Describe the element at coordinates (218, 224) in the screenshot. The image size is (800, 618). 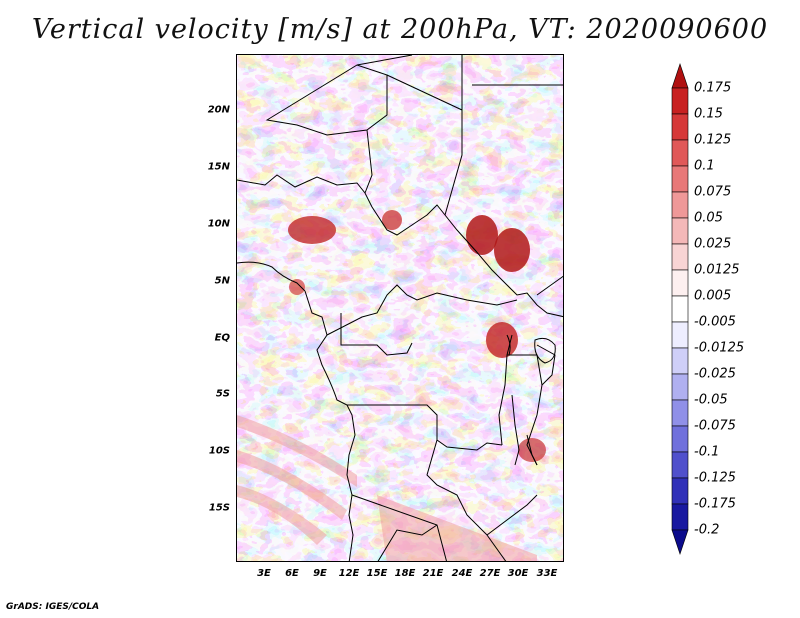
I see `lat-label: 10N` at that location.